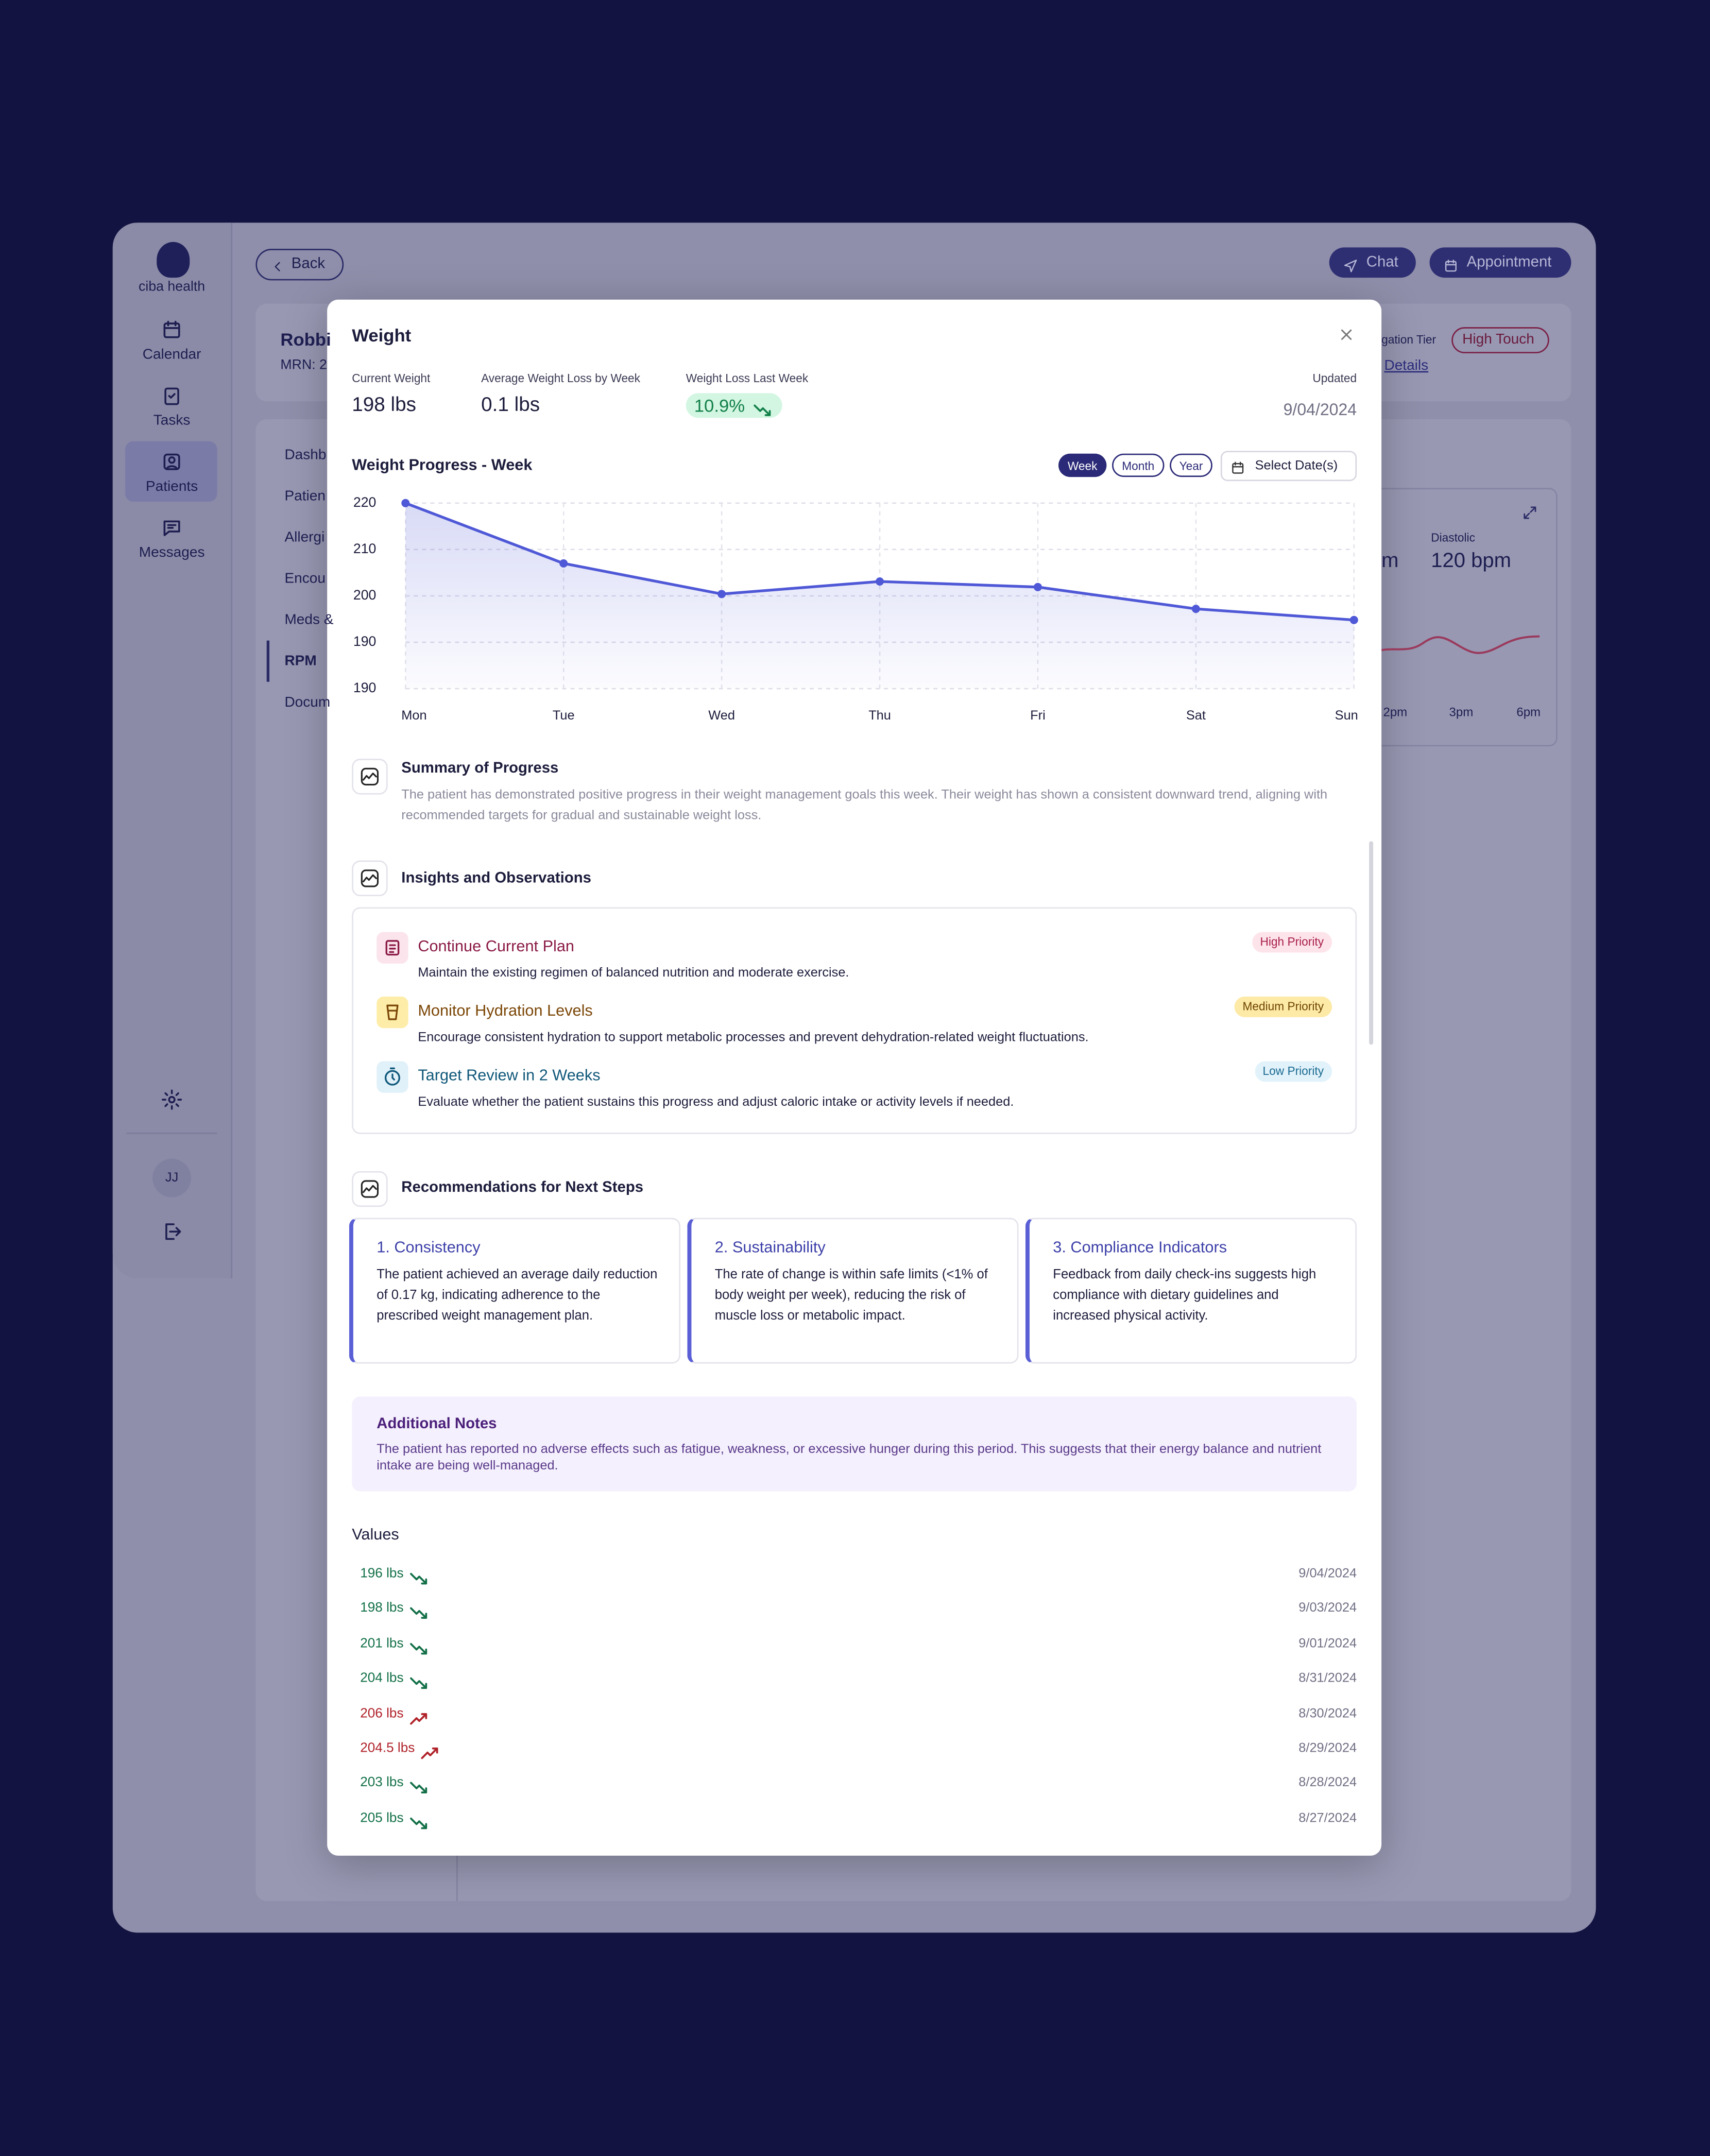 The image size is (1710, 2156). Describe the element at coordinates (1296, 466) in the screenshot. I see `date-picker-label: Select Date(s)` at that location.